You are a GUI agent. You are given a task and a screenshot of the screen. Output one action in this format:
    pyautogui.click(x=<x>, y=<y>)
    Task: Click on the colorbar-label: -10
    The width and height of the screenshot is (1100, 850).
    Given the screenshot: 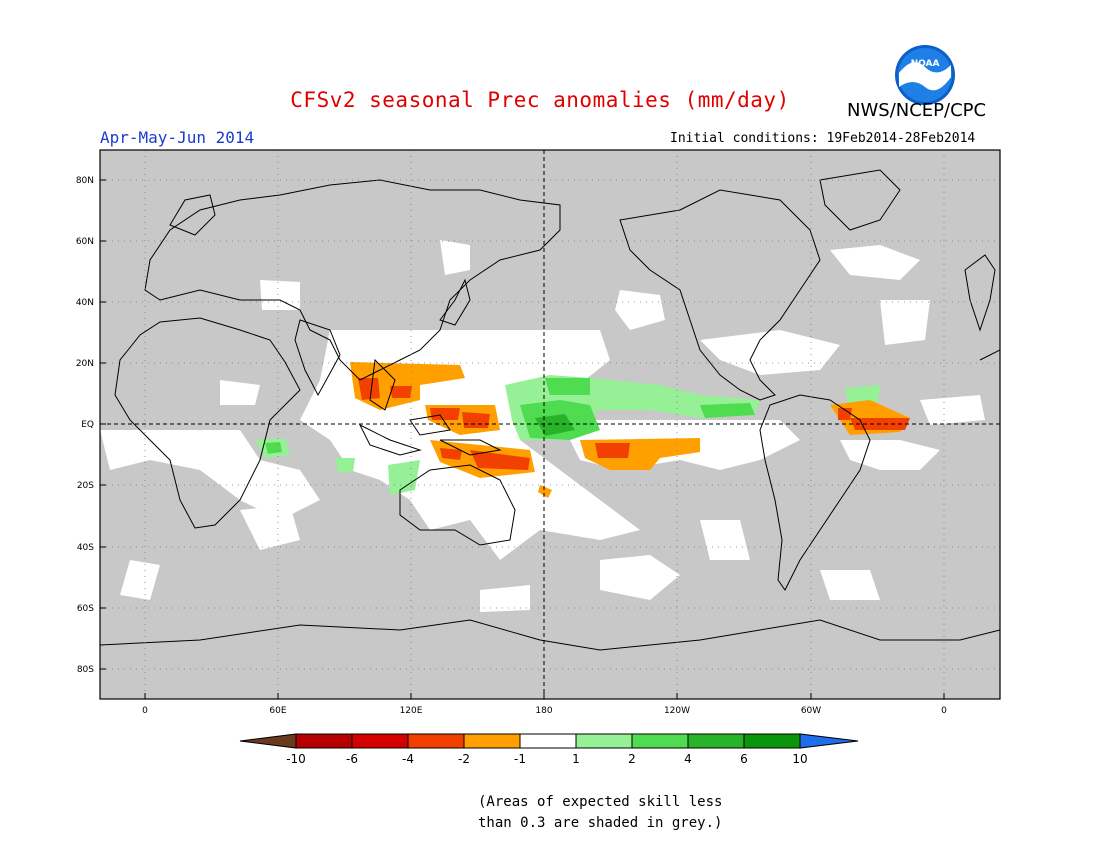 What is the action you would take?
    pyautogui.click(x=296, y=759)
    